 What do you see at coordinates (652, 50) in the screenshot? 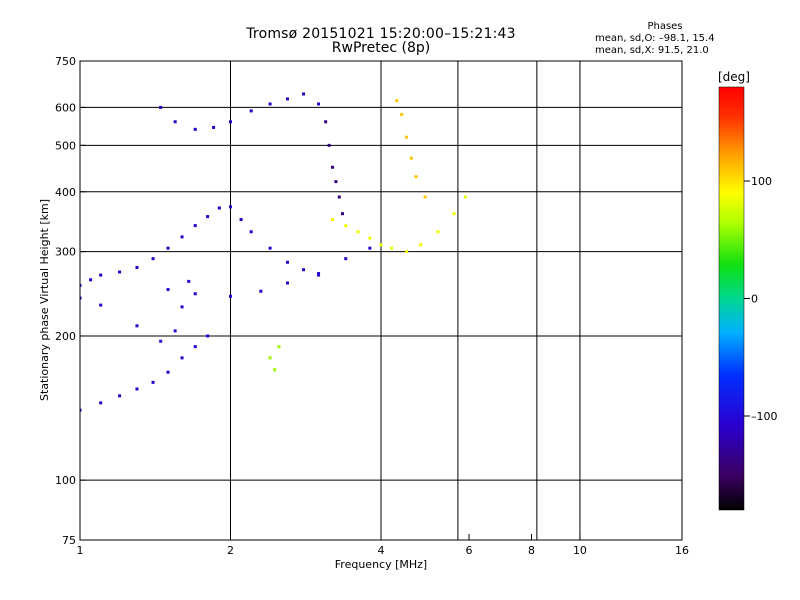
I see `phase-stats-x: mean, sd,X: 91.5, 21.0` at bounding box center [652, 50].